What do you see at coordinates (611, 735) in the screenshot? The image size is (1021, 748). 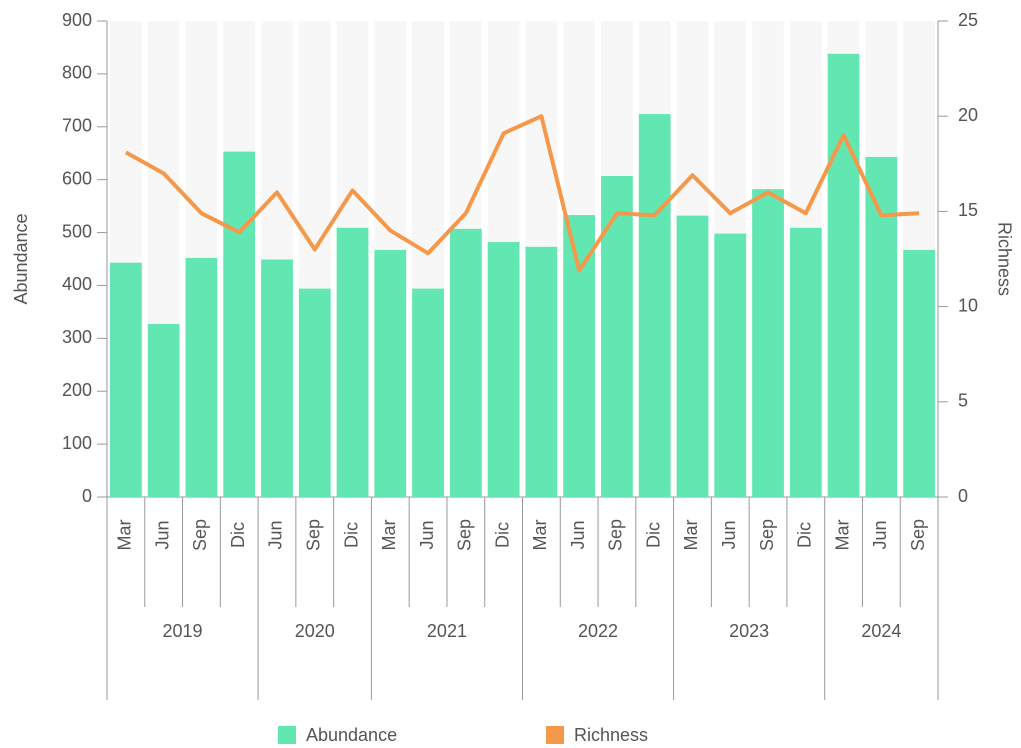 I see `legend-label: Richness` at bounding box center [611, 735].